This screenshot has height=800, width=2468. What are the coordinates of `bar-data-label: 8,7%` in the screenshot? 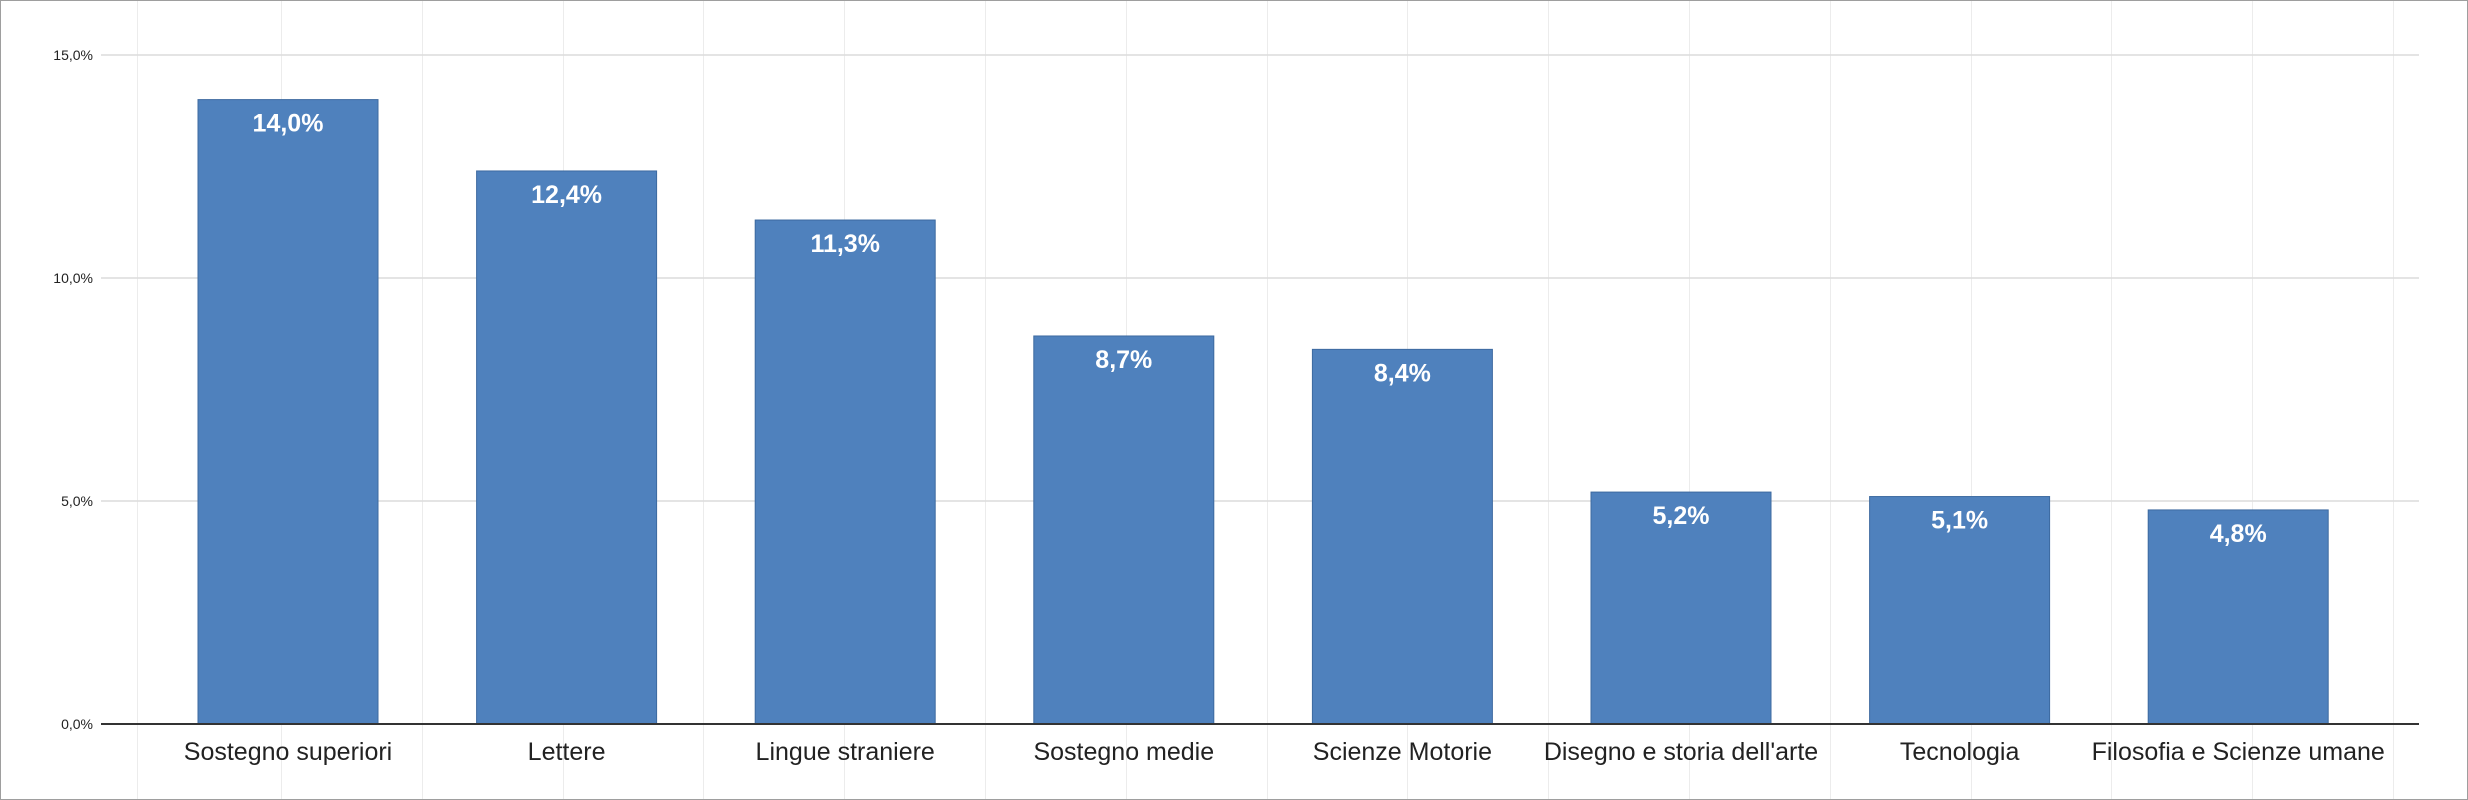 It's located at (1123, 360).